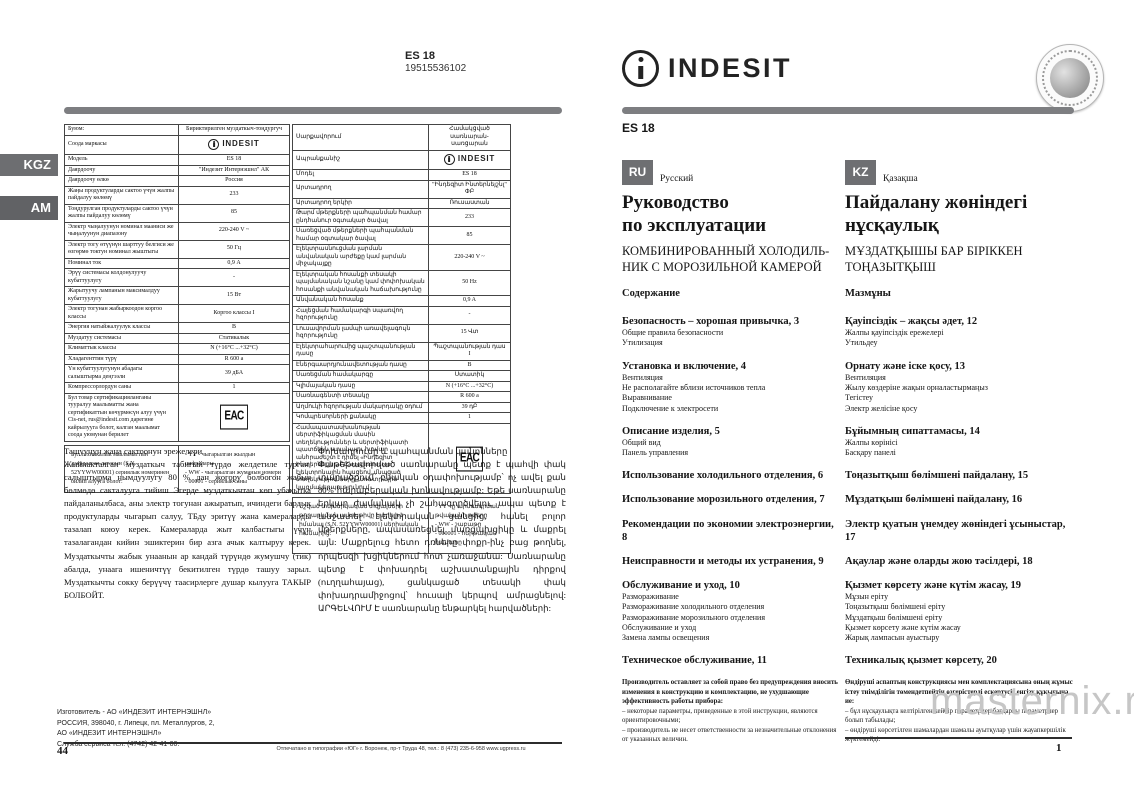  I want to click on indesit-logo-small: INDESIT, so click(469, 159).